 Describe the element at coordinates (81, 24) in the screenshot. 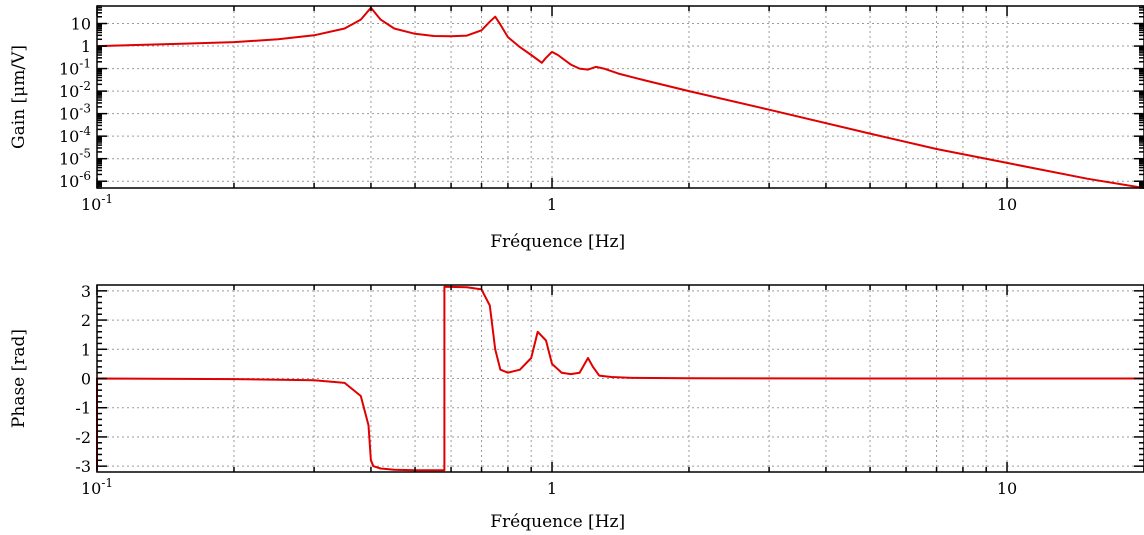

I see `y-tick-label: 10` at that location.